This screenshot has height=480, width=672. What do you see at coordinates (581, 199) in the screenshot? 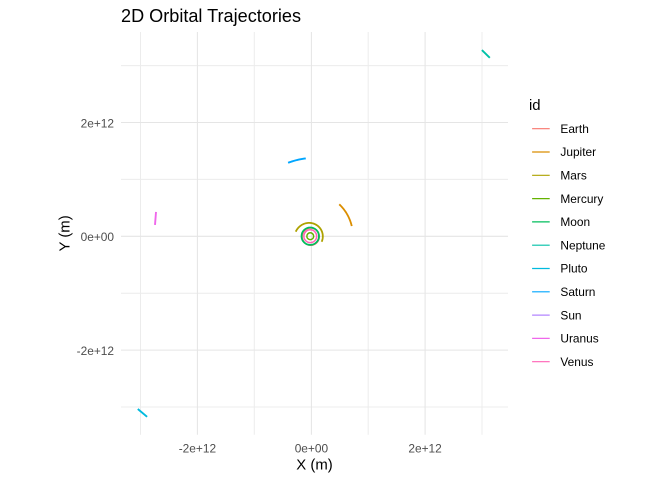
I see `svg-text: Mercury` at bounding box center [581, 199].